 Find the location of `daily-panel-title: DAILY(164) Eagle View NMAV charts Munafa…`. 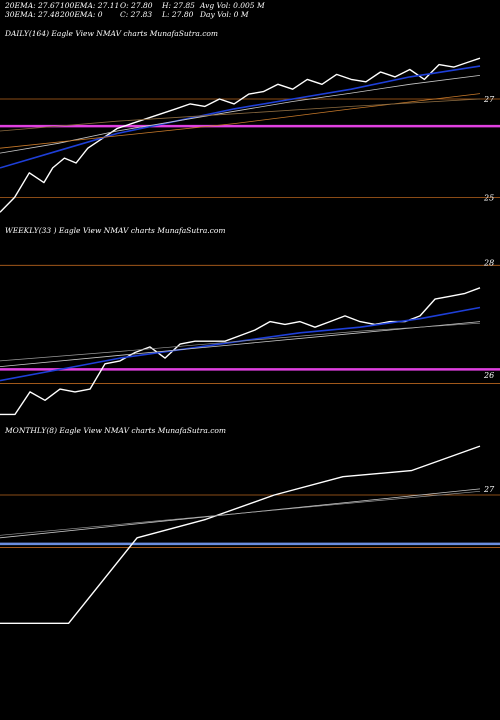

daily-panel-title: DAILY(164) Eagle View NMAV charts Munafa… is located at coordinates (112, 33).